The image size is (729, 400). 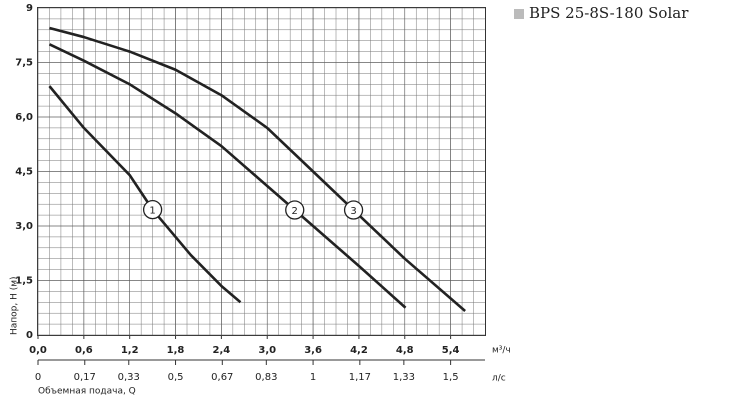 What do you see at coordinates (15, 305) in the screenshot?
I see `y-axis-label: Напор, H (м)` at bounding box center [15, 305].